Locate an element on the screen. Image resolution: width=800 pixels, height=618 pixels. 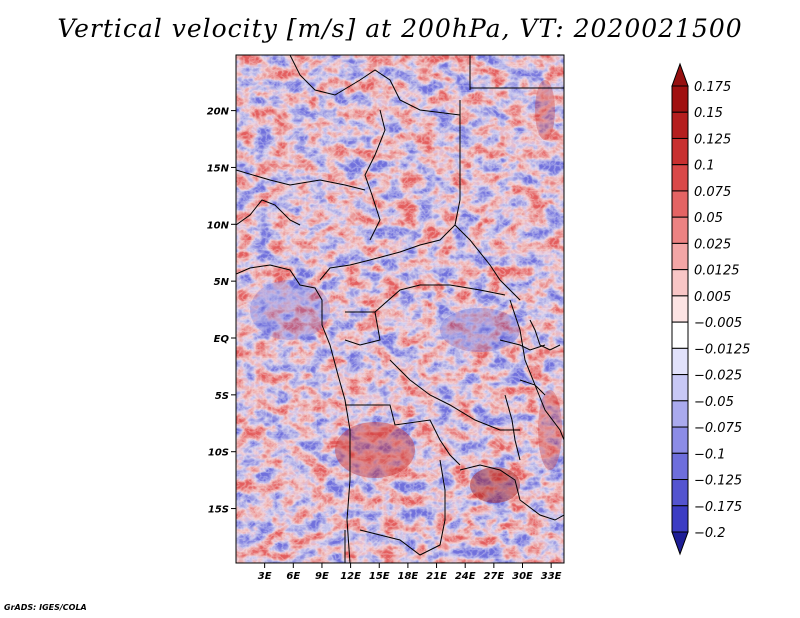
colorbar-label: 0.025 is located at coordinates (712, 244).